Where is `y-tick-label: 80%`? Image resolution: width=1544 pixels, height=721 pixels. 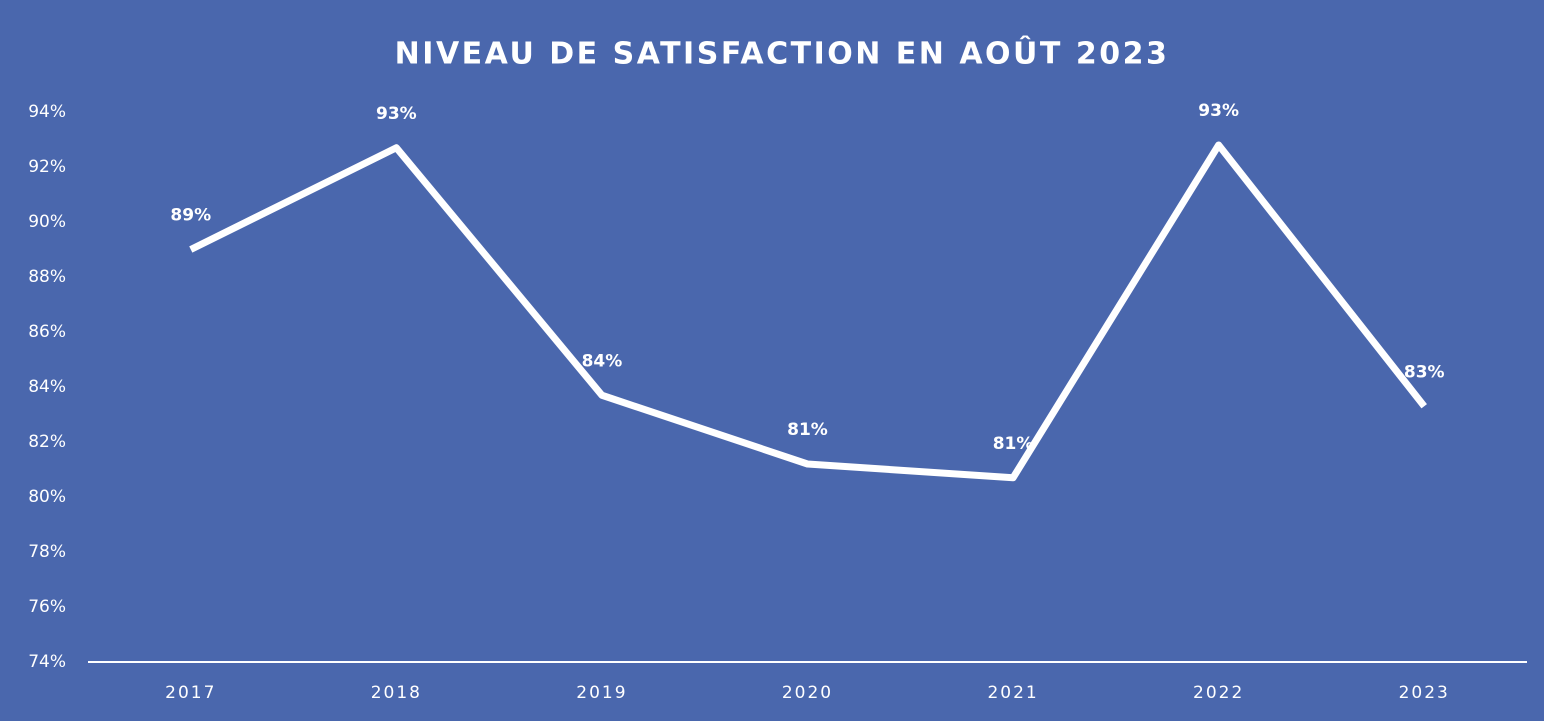
y-tick-label: 80% is located at coordinates (47, 497).